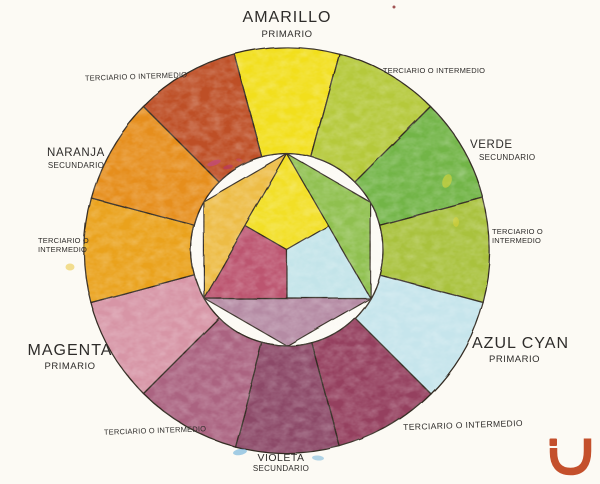  I want to click on logo-hook, so click(570, 457).